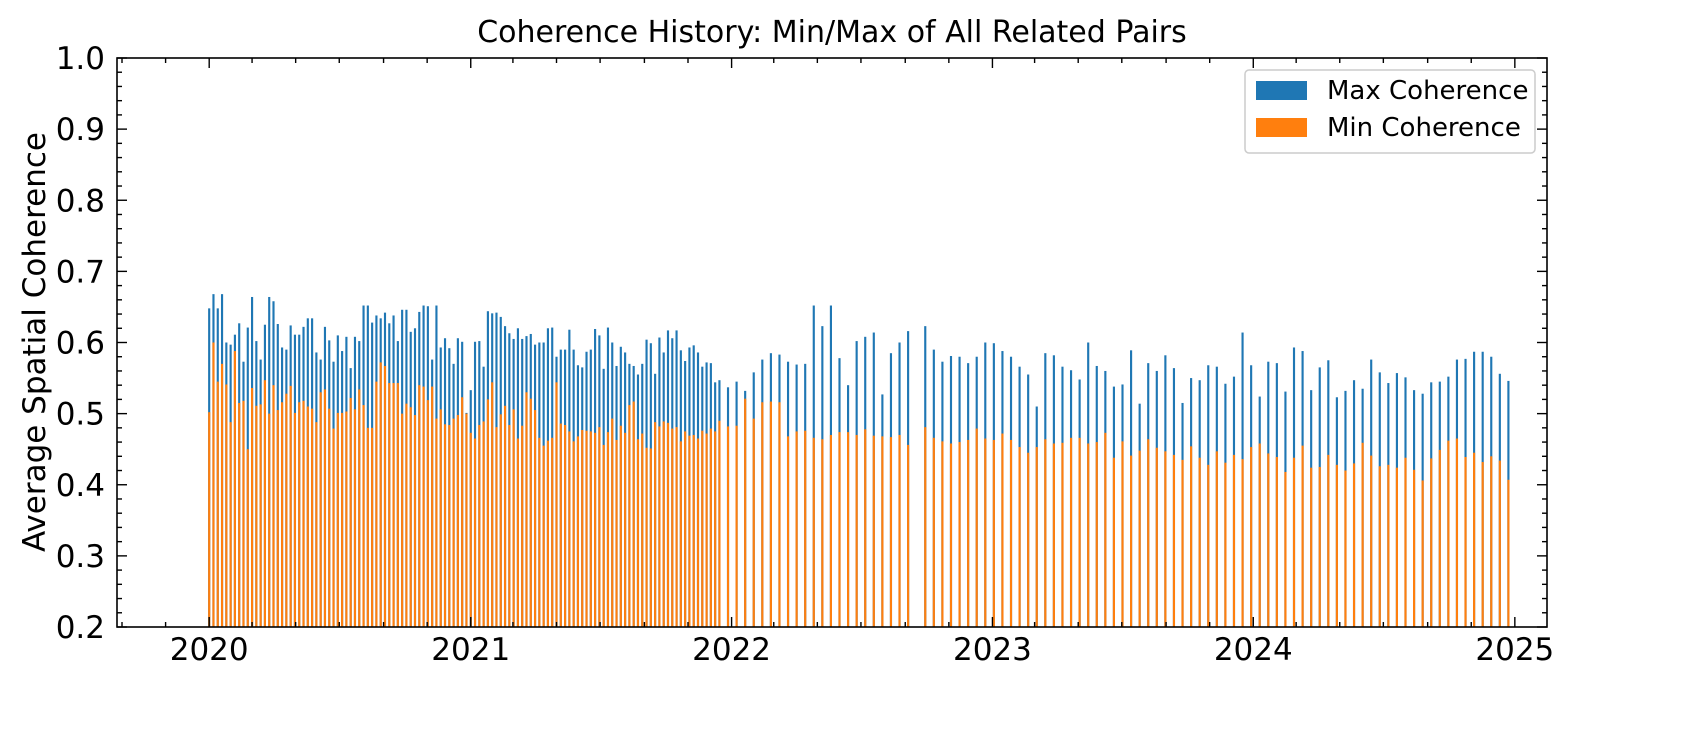 The height and width of the screenshot is (741, 1697). What do you see at coordinates (1281, 90) in the screenshot?
I see `legend-swatch-max` at bounding box center [1281, 90].